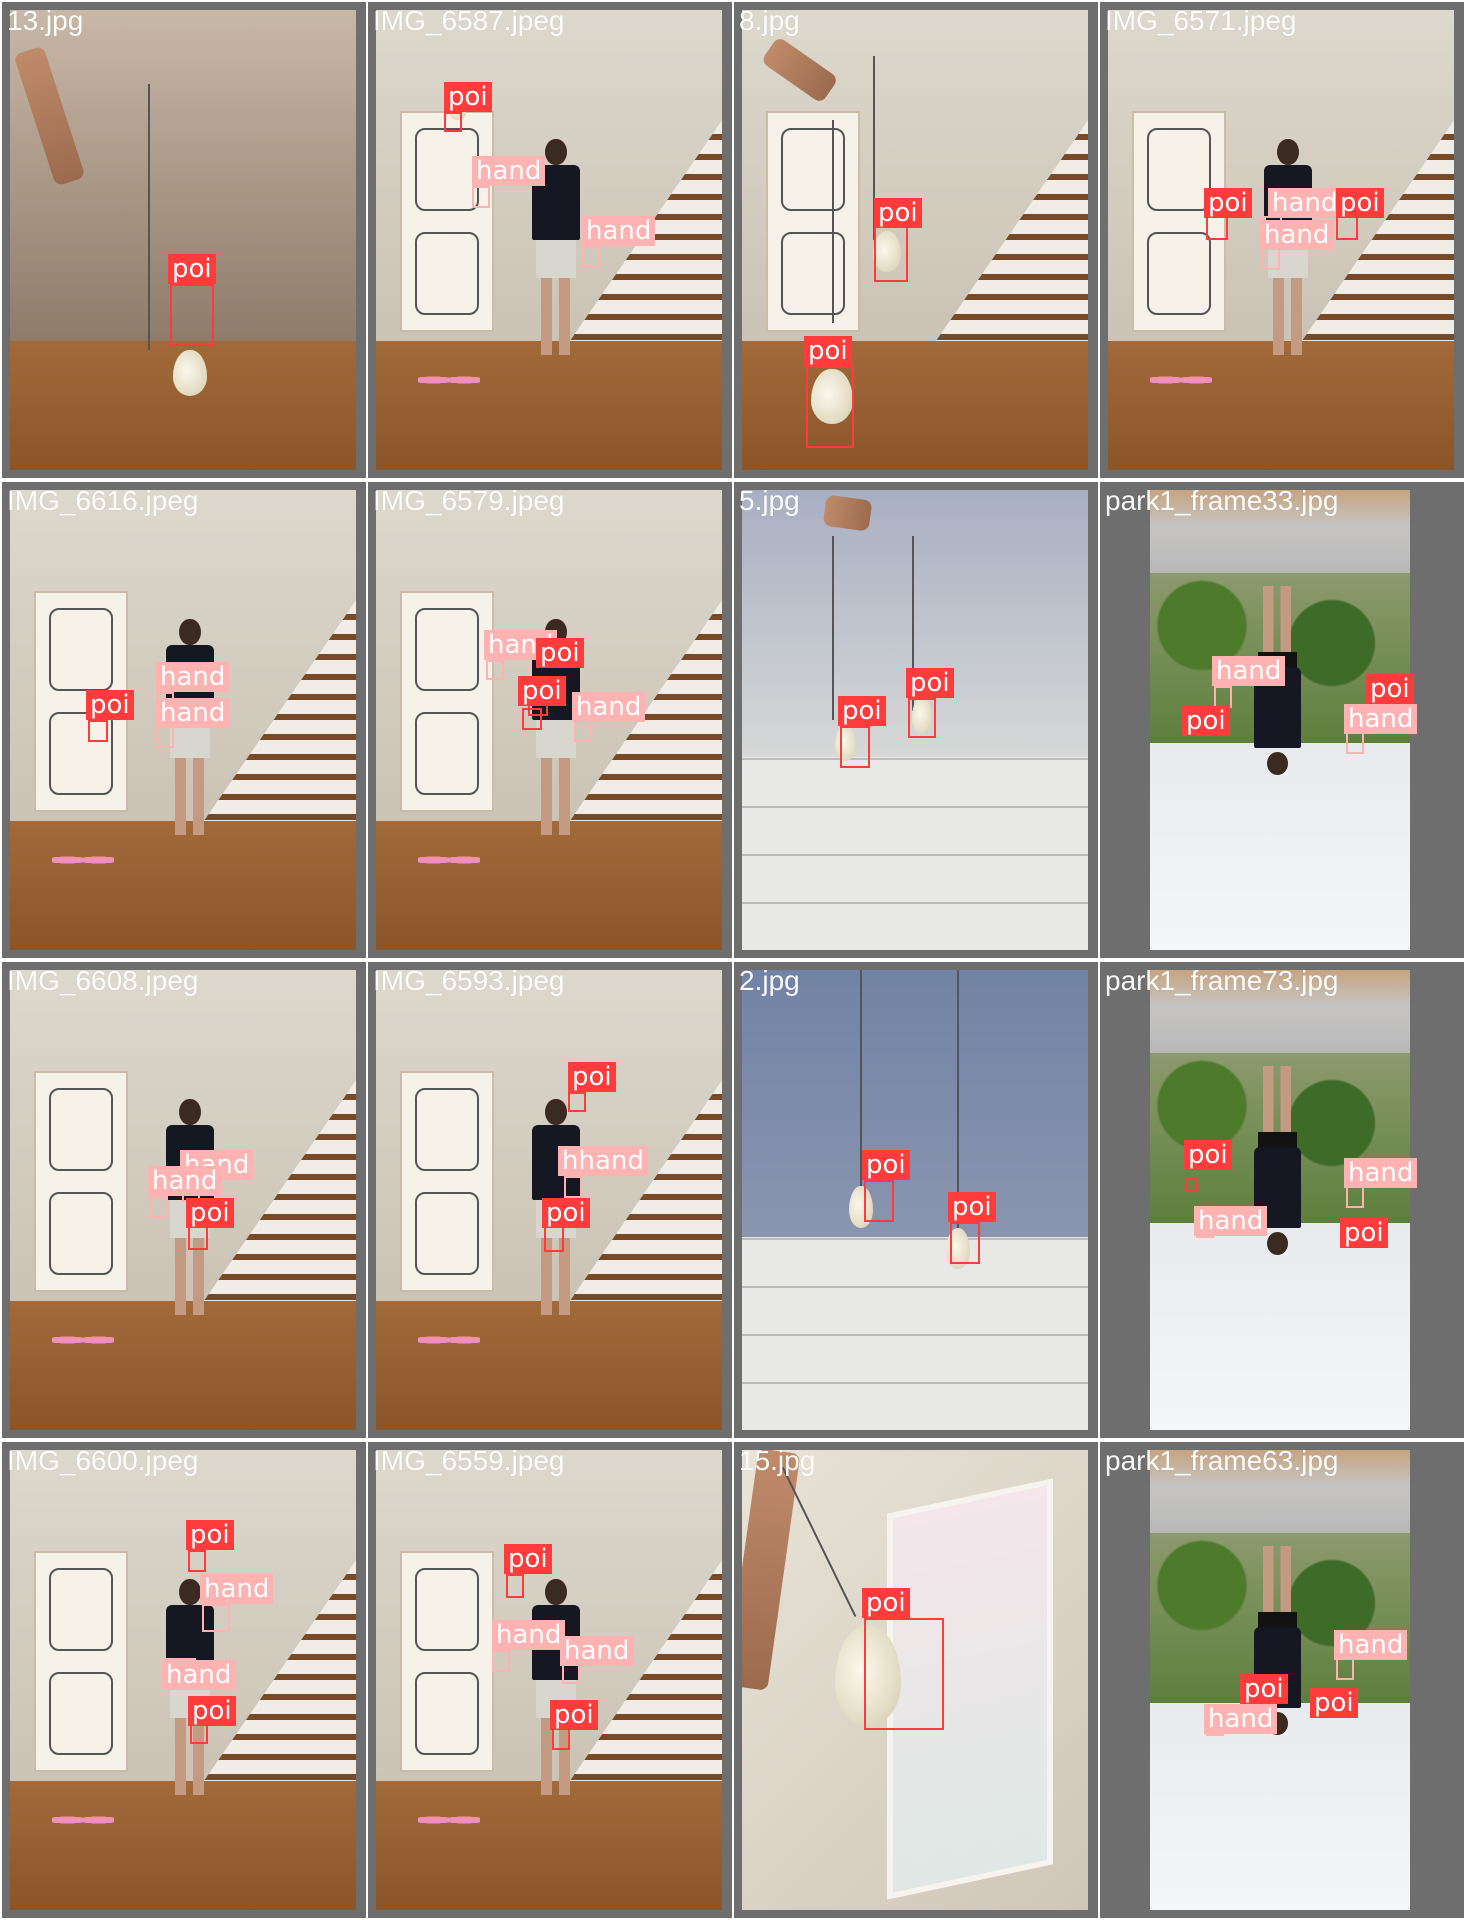  I want to click on grid-tile: hand hand poi IMG_6608.jpeg, so click(184, 1200).